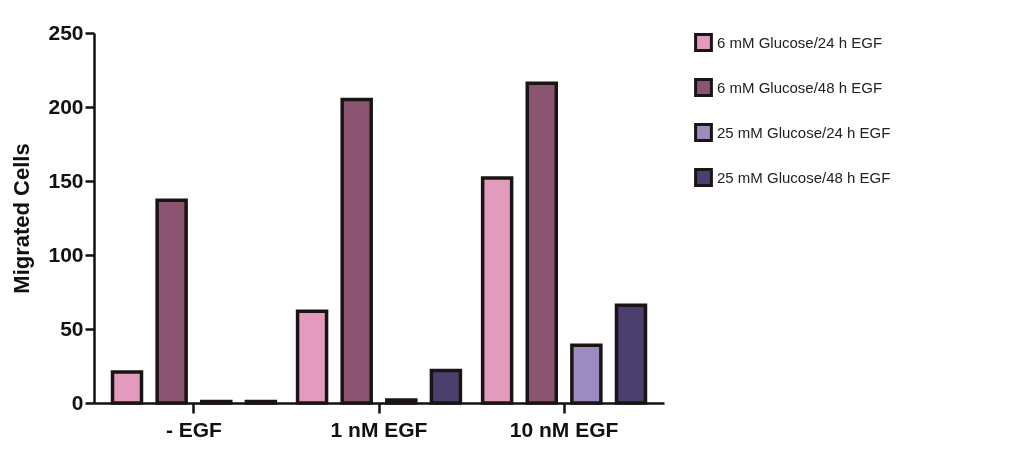 Image resolution: width=1035 pixels, height=452 pixels. I want to click on legend-label: 25 mM Glucose/48 h EGF, so click(804, 177).